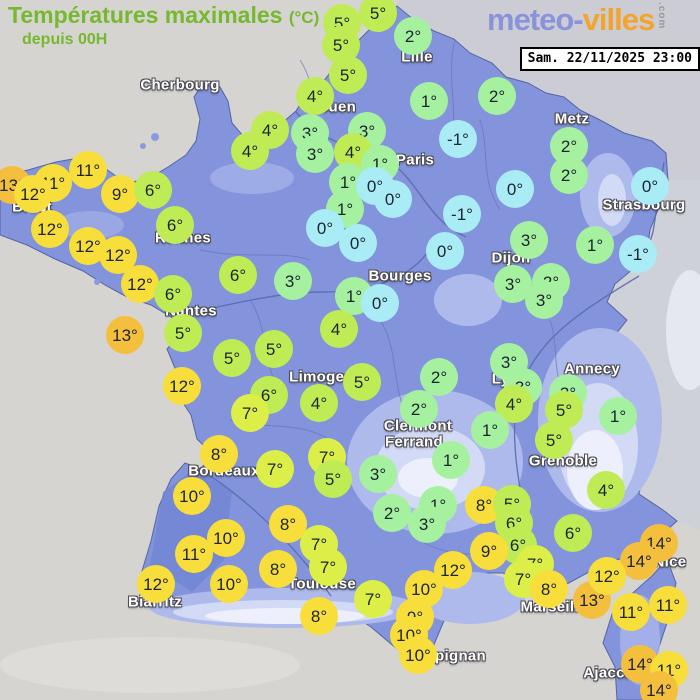  I want to click on title-block: Températures maximales (°C) depuis 00H, so click(163, 25).